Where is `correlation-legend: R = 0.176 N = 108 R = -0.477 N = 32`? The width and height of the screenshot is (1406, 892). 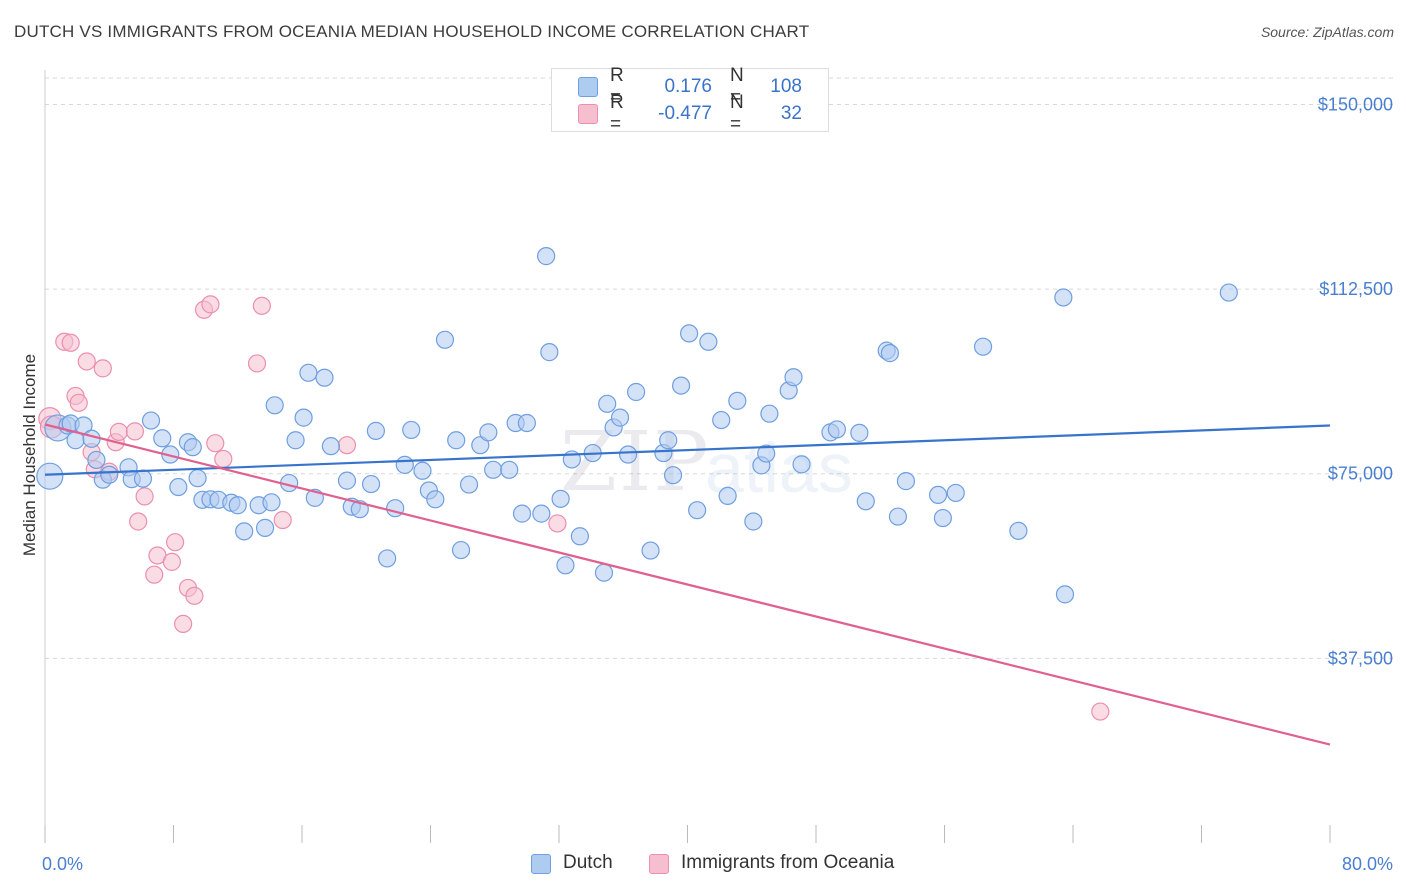 correlation-legend: R = 0.176 N = 108 R = -0.477 N = 32 is located at coordinates (690, 100).